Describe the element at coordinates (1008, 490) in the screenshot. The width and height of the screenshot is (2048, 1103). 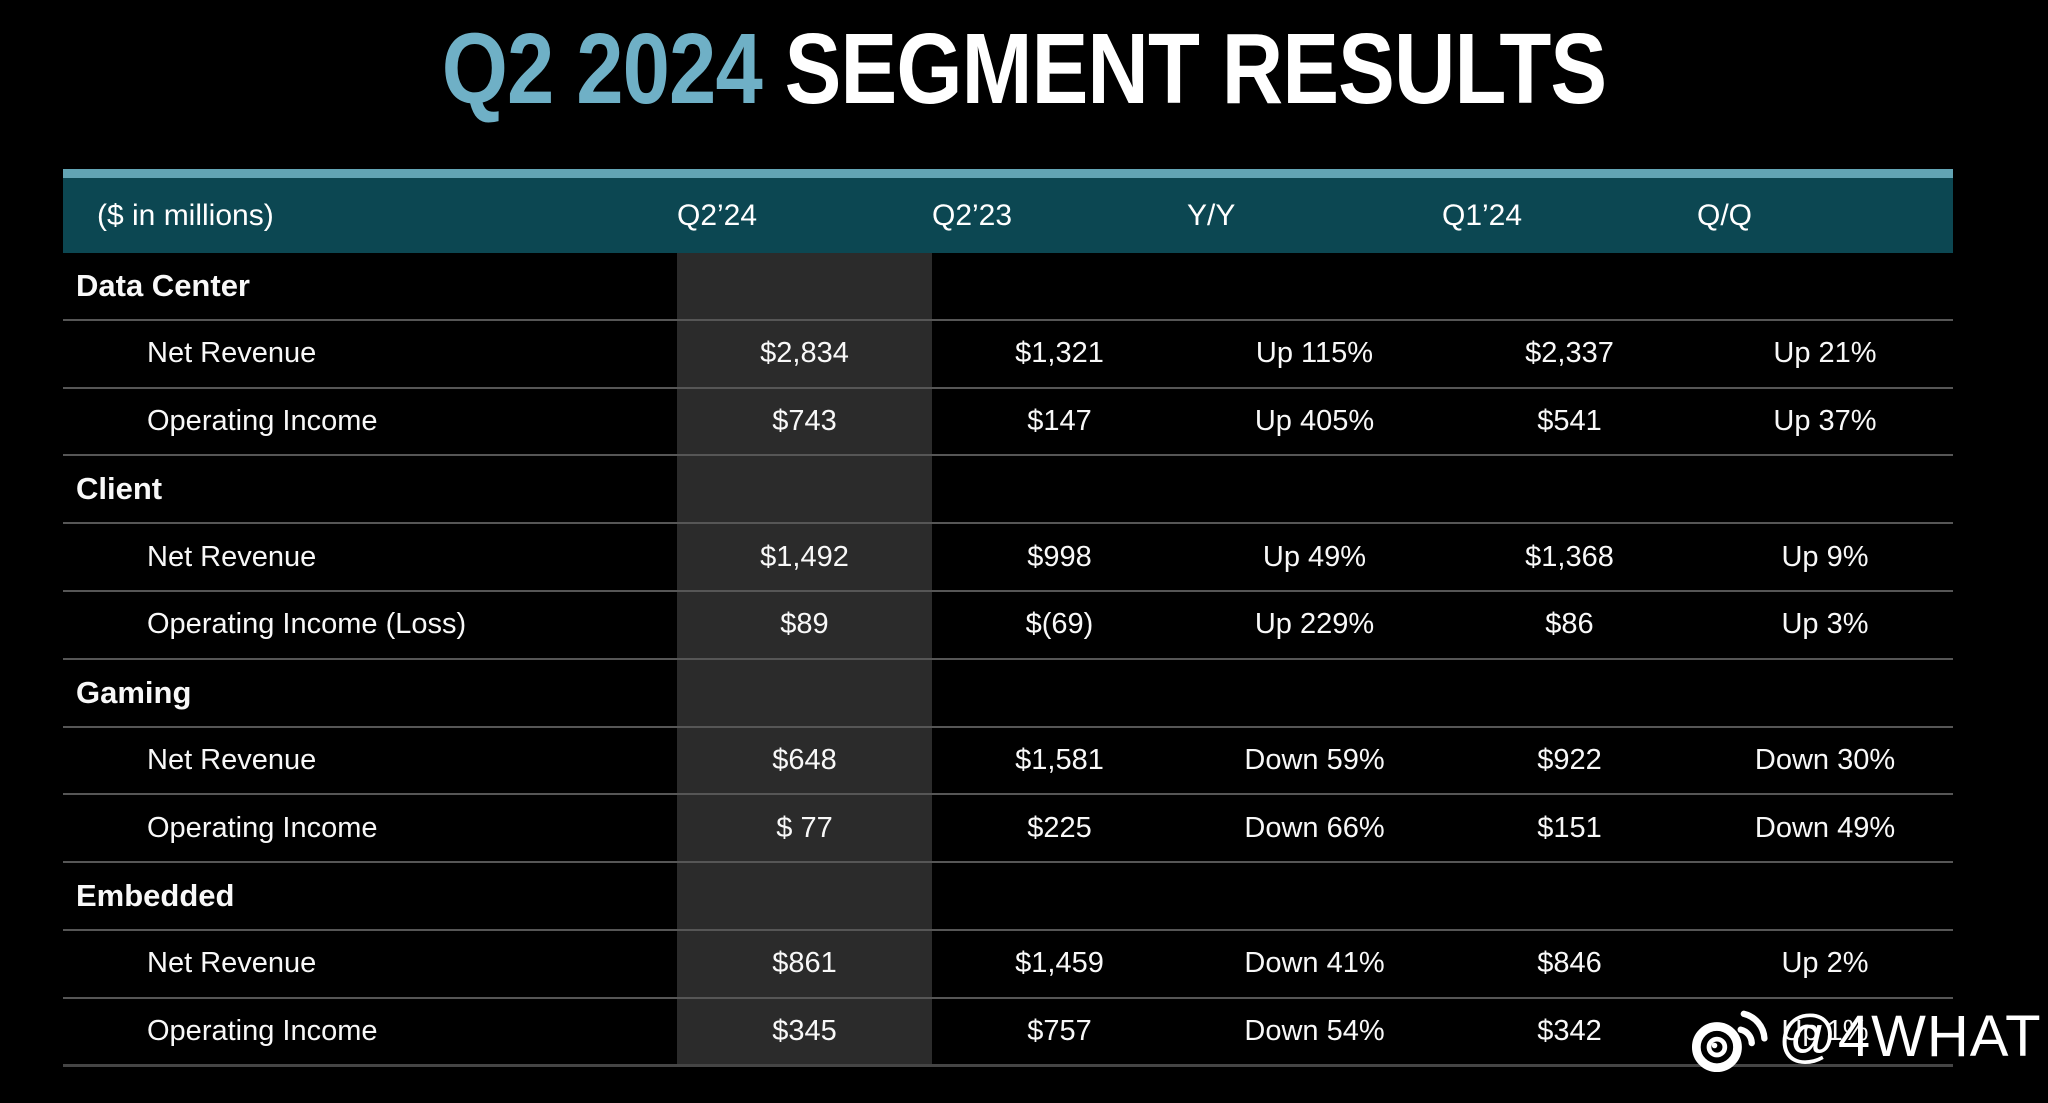
I see `section-row-client: Client` at that location.